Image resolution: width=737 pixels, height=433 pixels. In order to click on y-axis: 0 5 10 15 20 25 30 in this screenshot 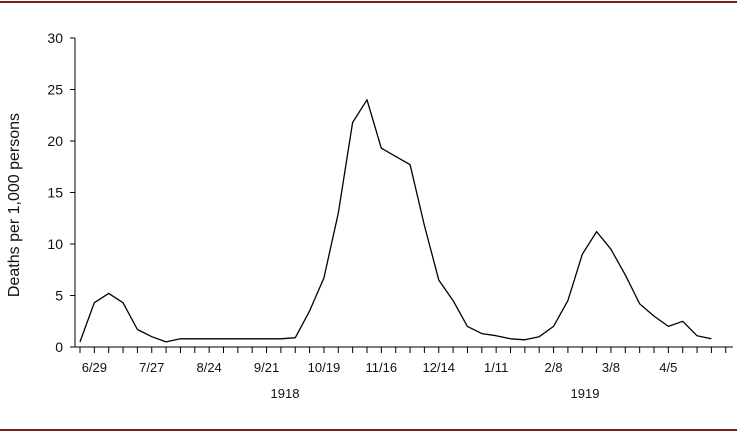, I will do `click(61, 192)`.